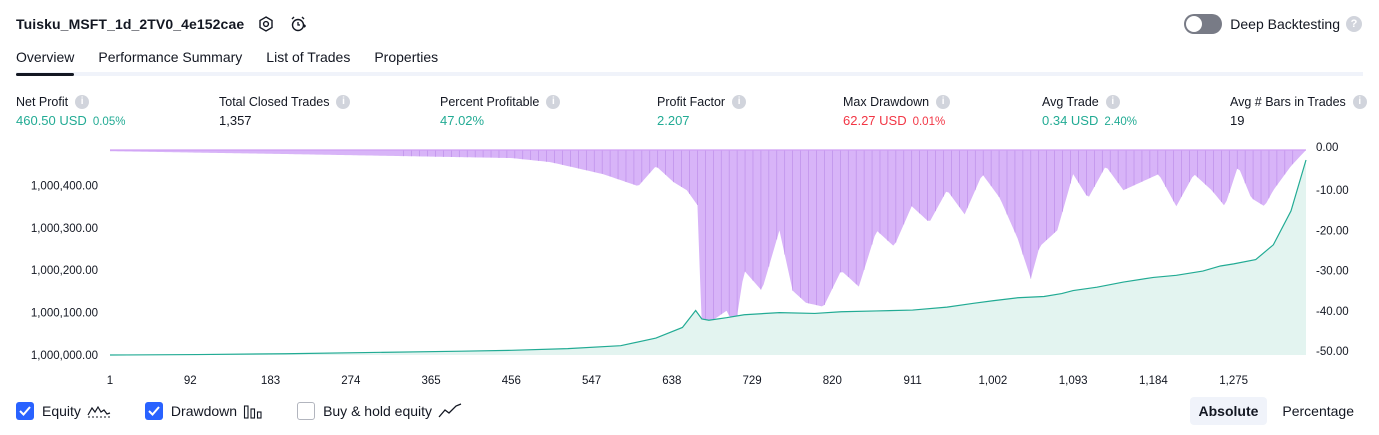  Describe the element at coordinates (1288, 101) in the screenshot. I see `metric-label: Avg # Bars in Trades` at that location.